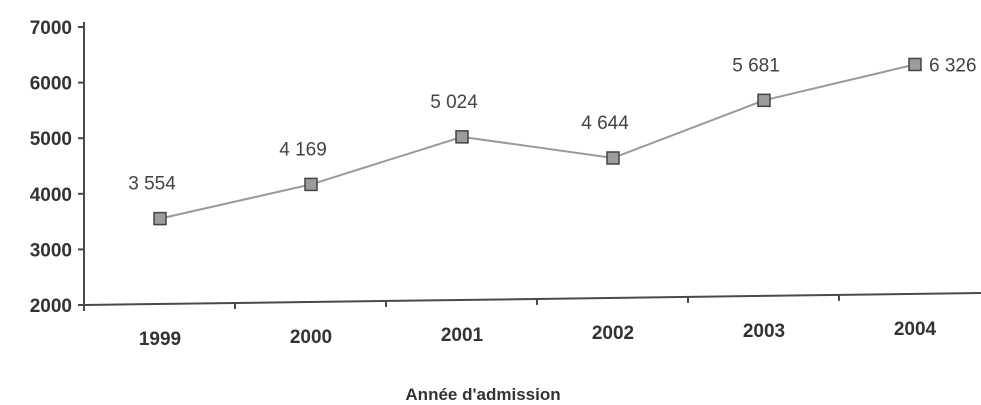 The width and height of the screenshot is (981, 405). What do you see at coordinates (915, 329) in the screenshot?
I see `x-tick-label: 2004` at bounding box center [915, 329].